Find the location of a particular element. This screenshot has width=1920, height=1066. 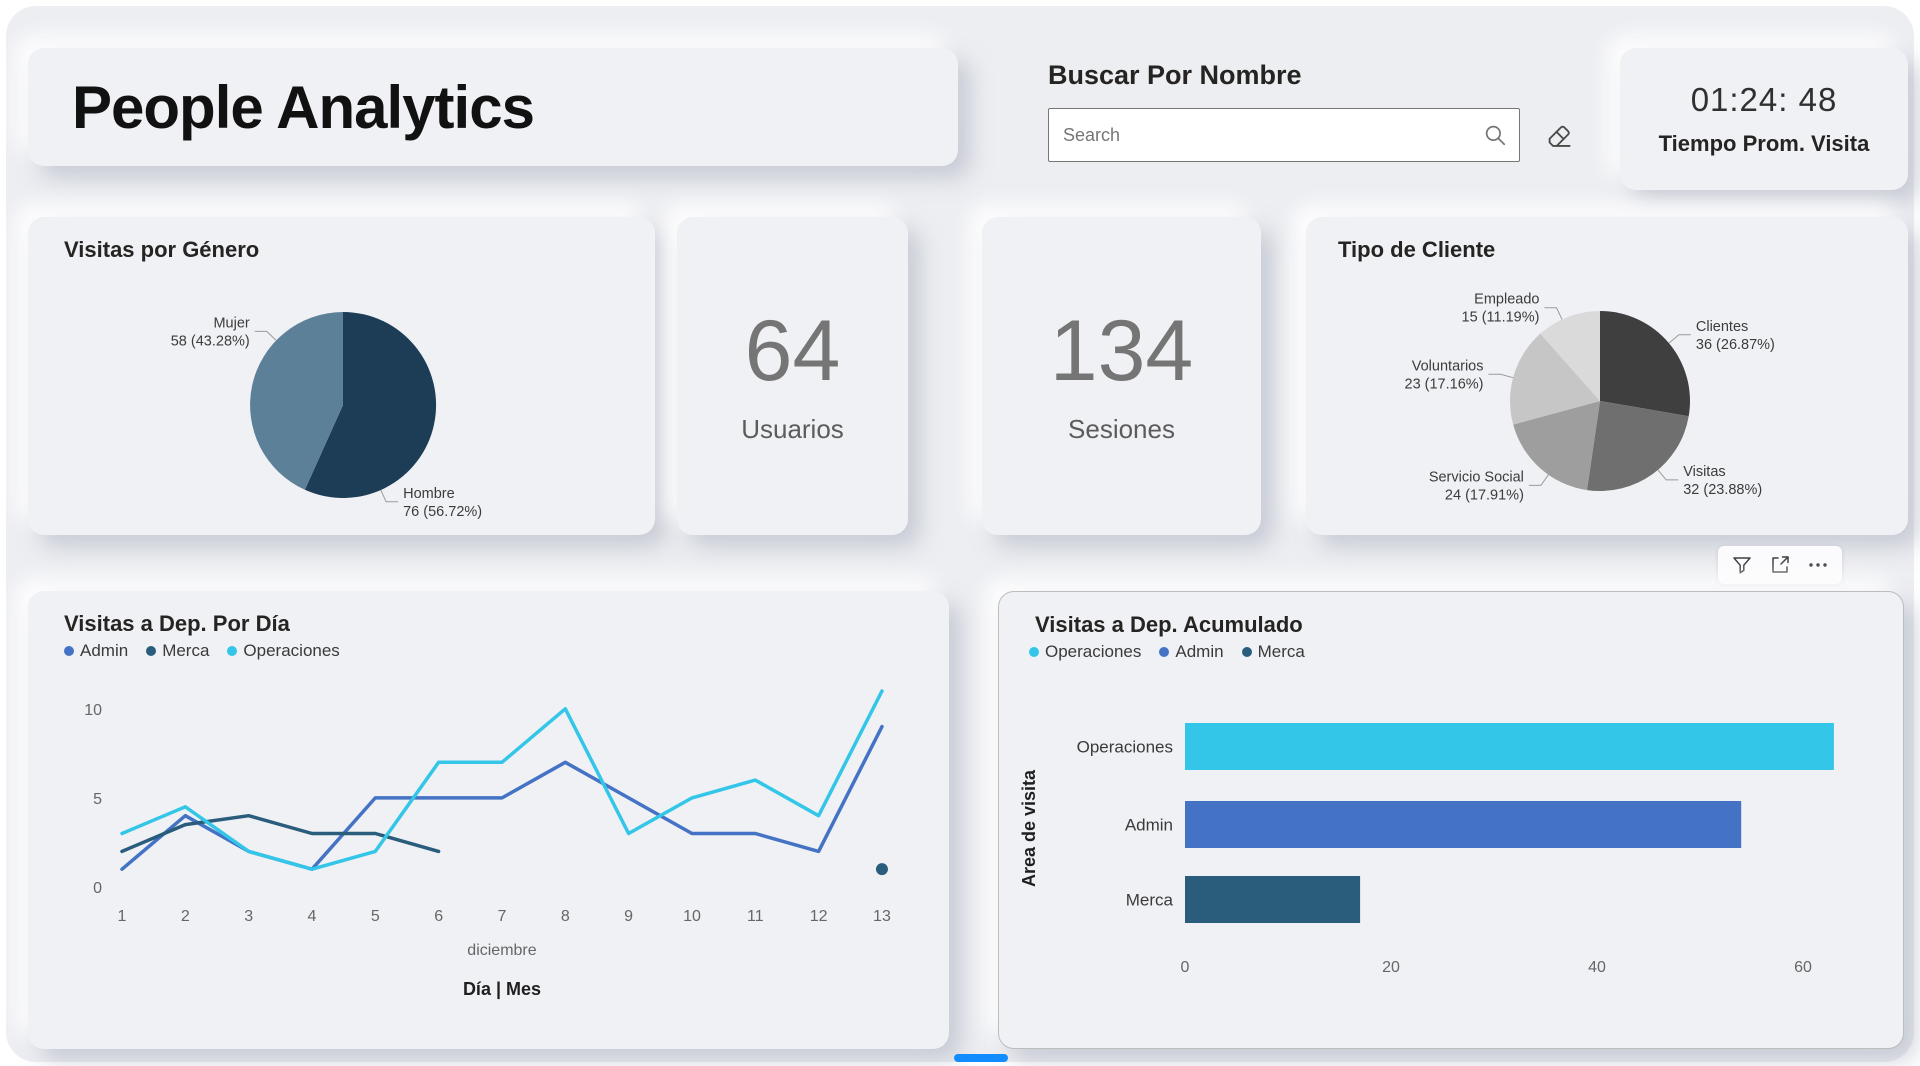

y-tick-label: 5 is located at coordinates (97, 799).